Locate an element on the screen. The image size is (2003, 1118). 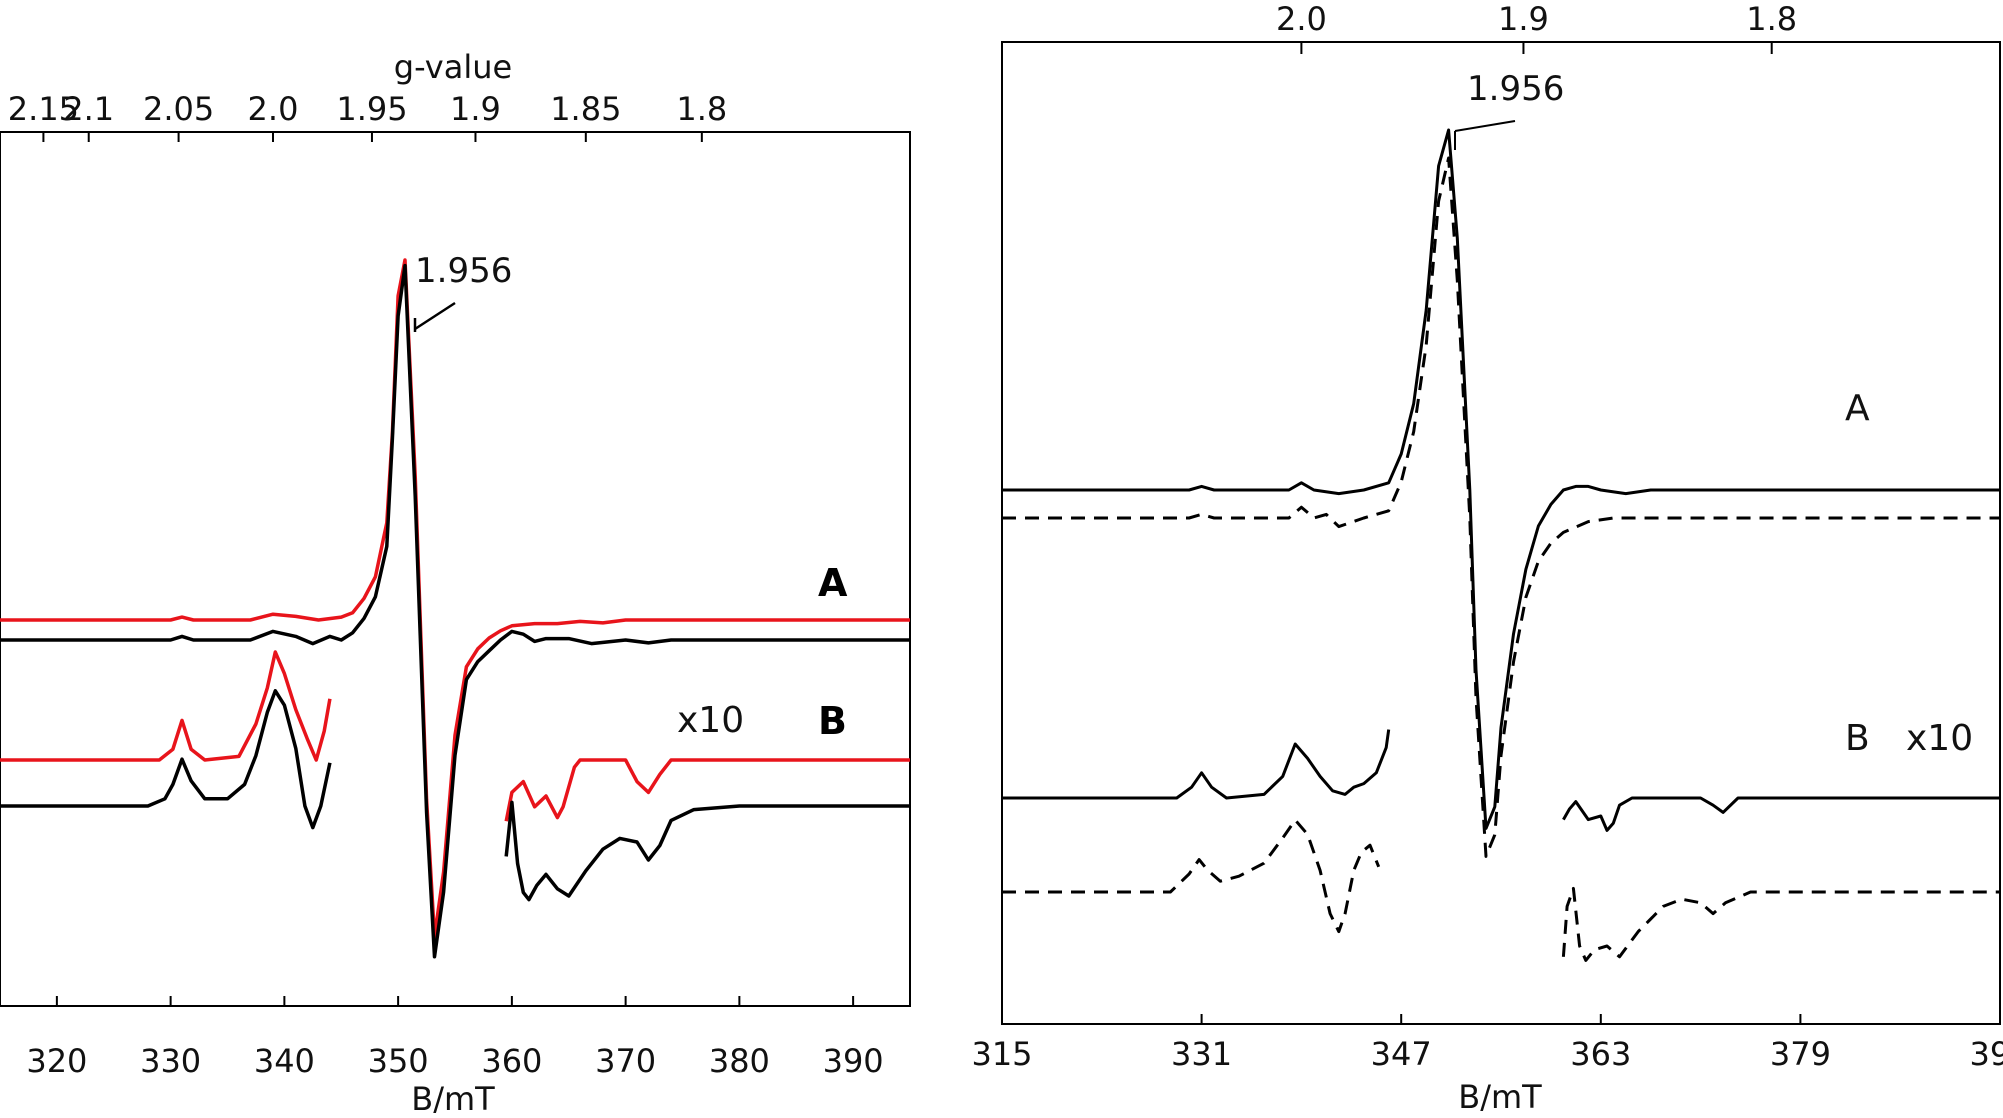
right-g-tick-label: 1.8 is located at coordinates (1771, 19).